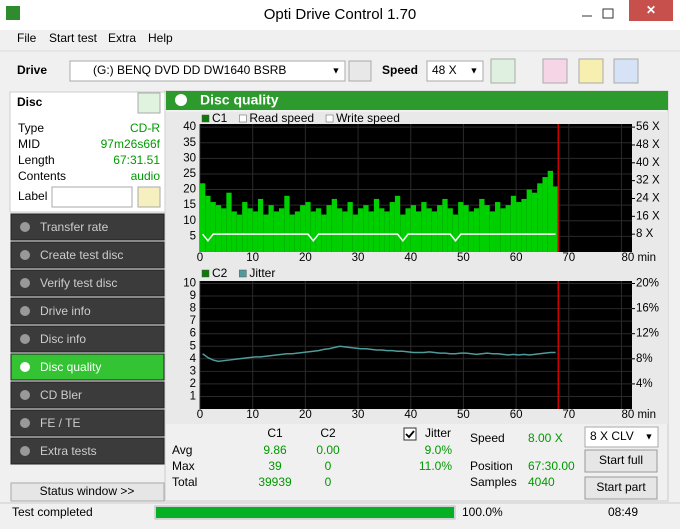  I want to click on start-full-button, so click(621, 461).